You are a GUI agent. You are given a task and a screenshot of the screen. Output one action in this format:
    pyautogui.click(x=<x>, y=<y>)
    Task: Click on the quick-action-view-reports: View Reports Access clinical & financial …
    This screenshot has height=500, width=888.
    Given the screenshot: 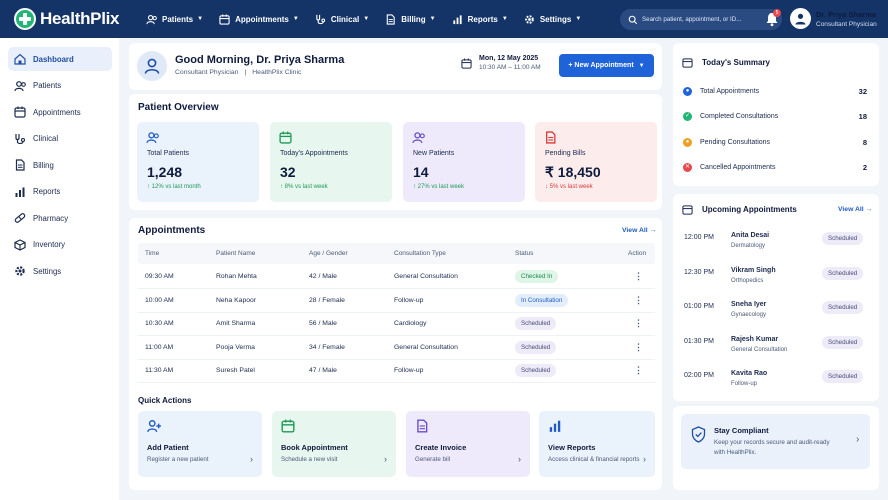 What is the action you would take?
    pyautogui.click(x=597, y=444)
    